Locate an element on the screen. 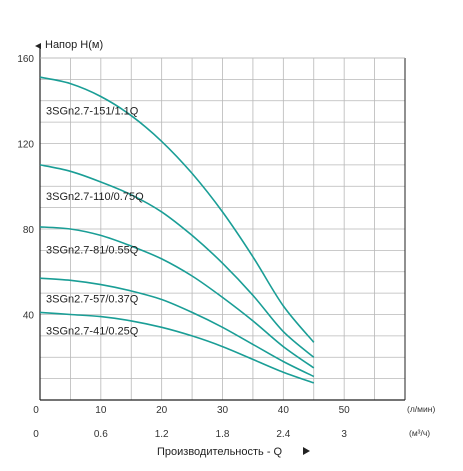 The width and height of the screenshot is (463, 471). series-label: 3SGn2.7-110/0.75Q is located at coordinates (95, 197).